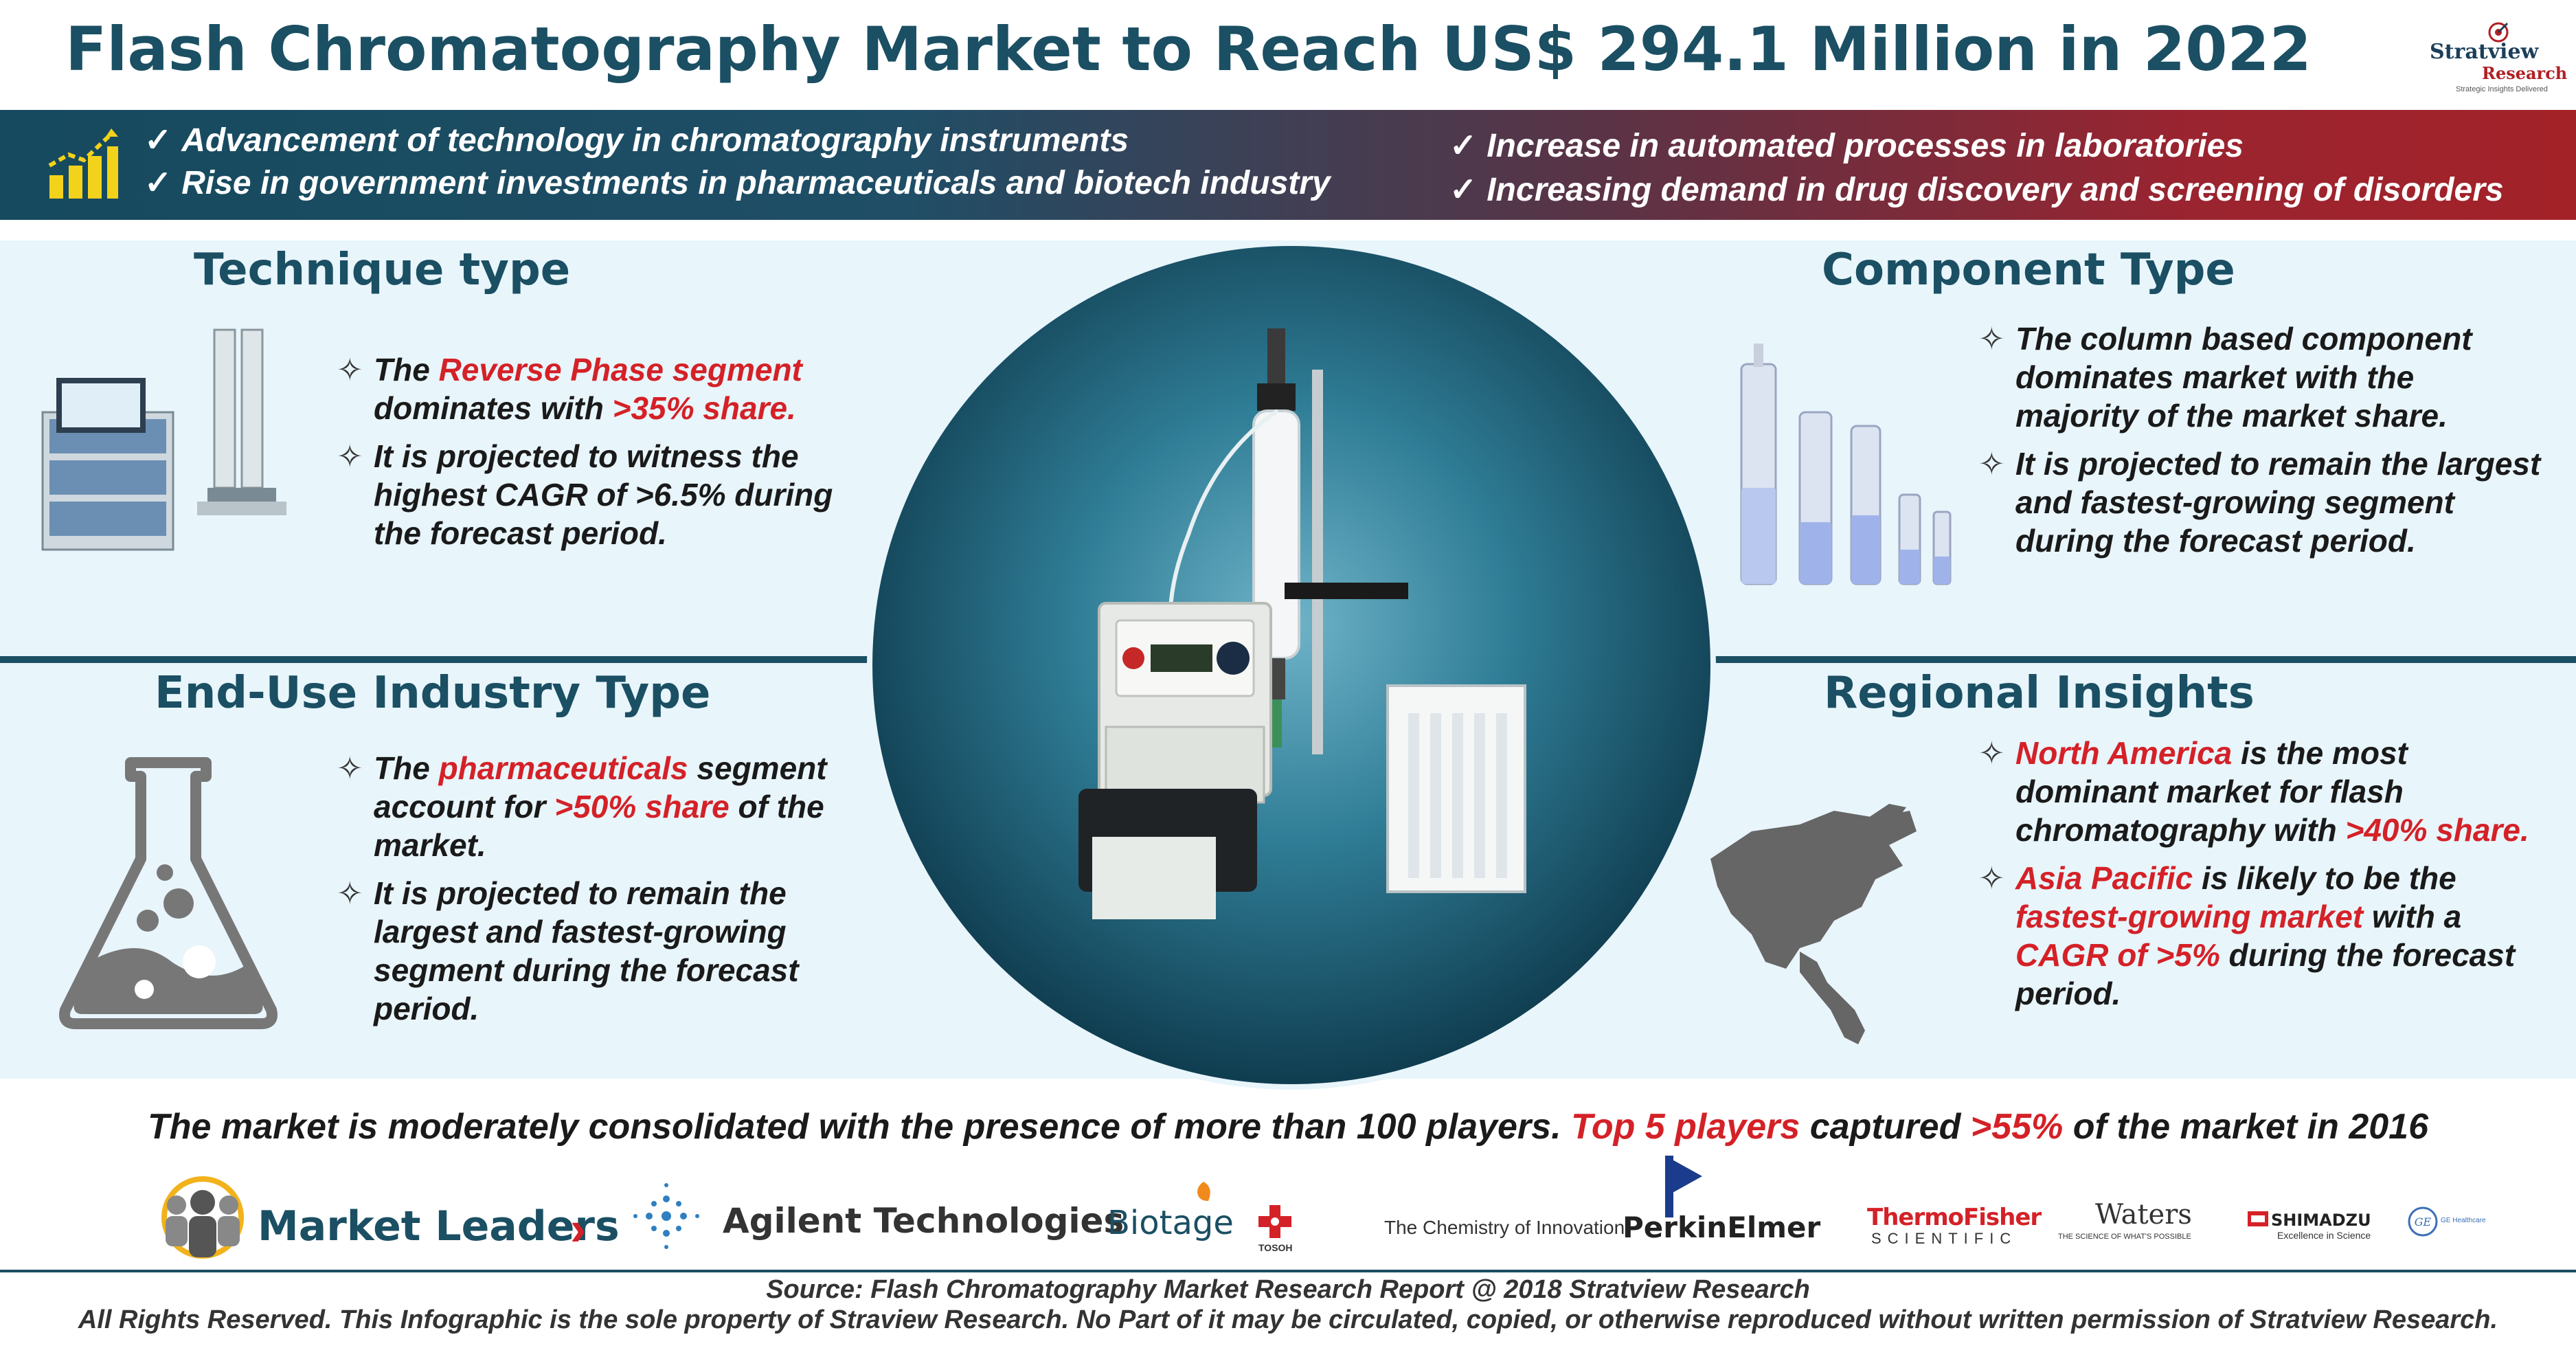 The image size is (2576, 1348). I want to click on logo-mark-icon, so click(2498, 32).